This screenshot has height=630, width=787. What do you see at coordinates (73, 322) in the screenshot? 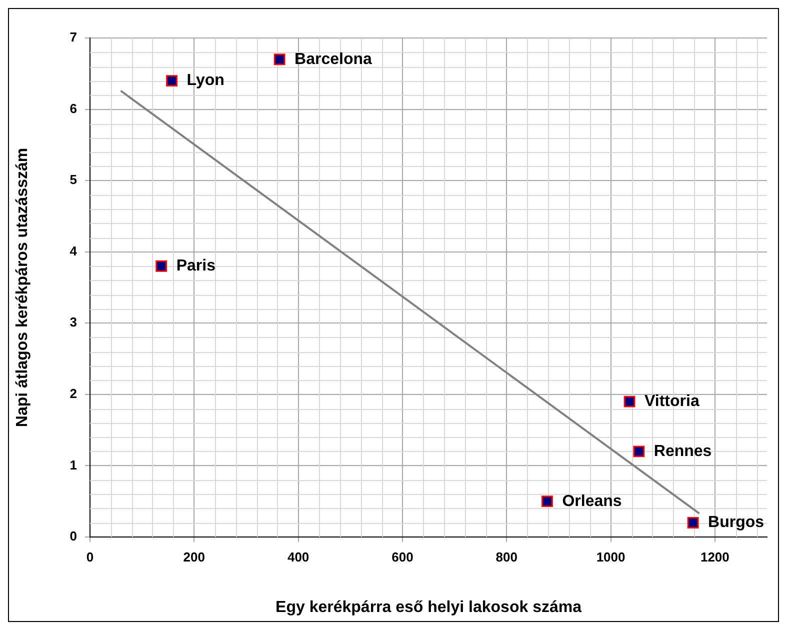
I see `y-tick-label: 3` at bounding box center [73, 322].